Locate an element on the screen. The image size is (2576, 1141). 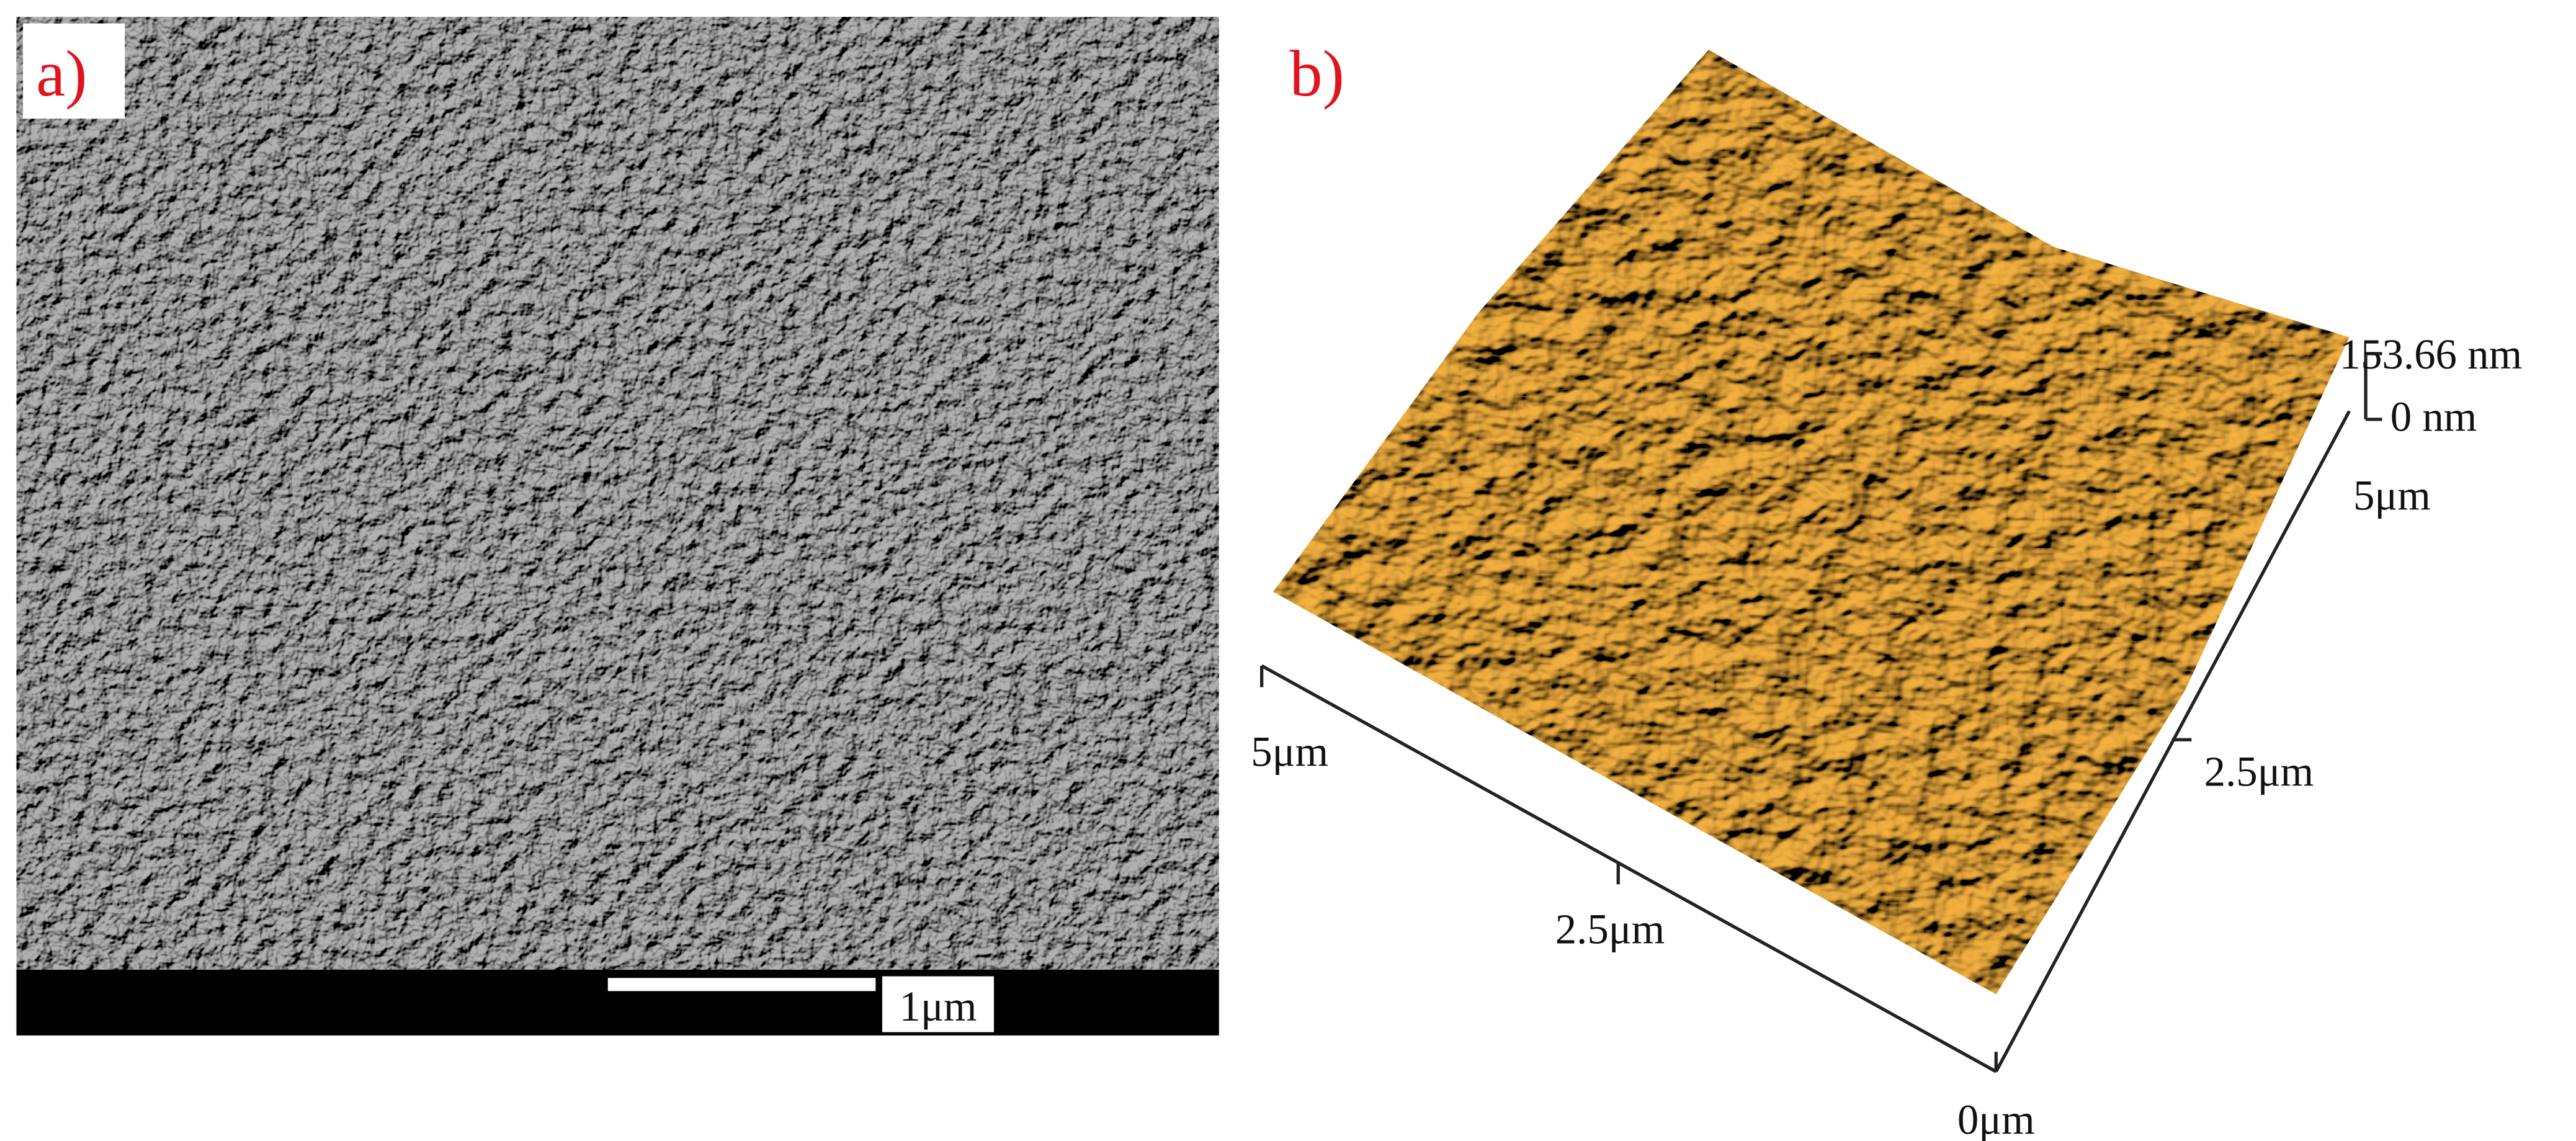
x-label-mid: 2.5μm is located at coordinates (1610, 929).